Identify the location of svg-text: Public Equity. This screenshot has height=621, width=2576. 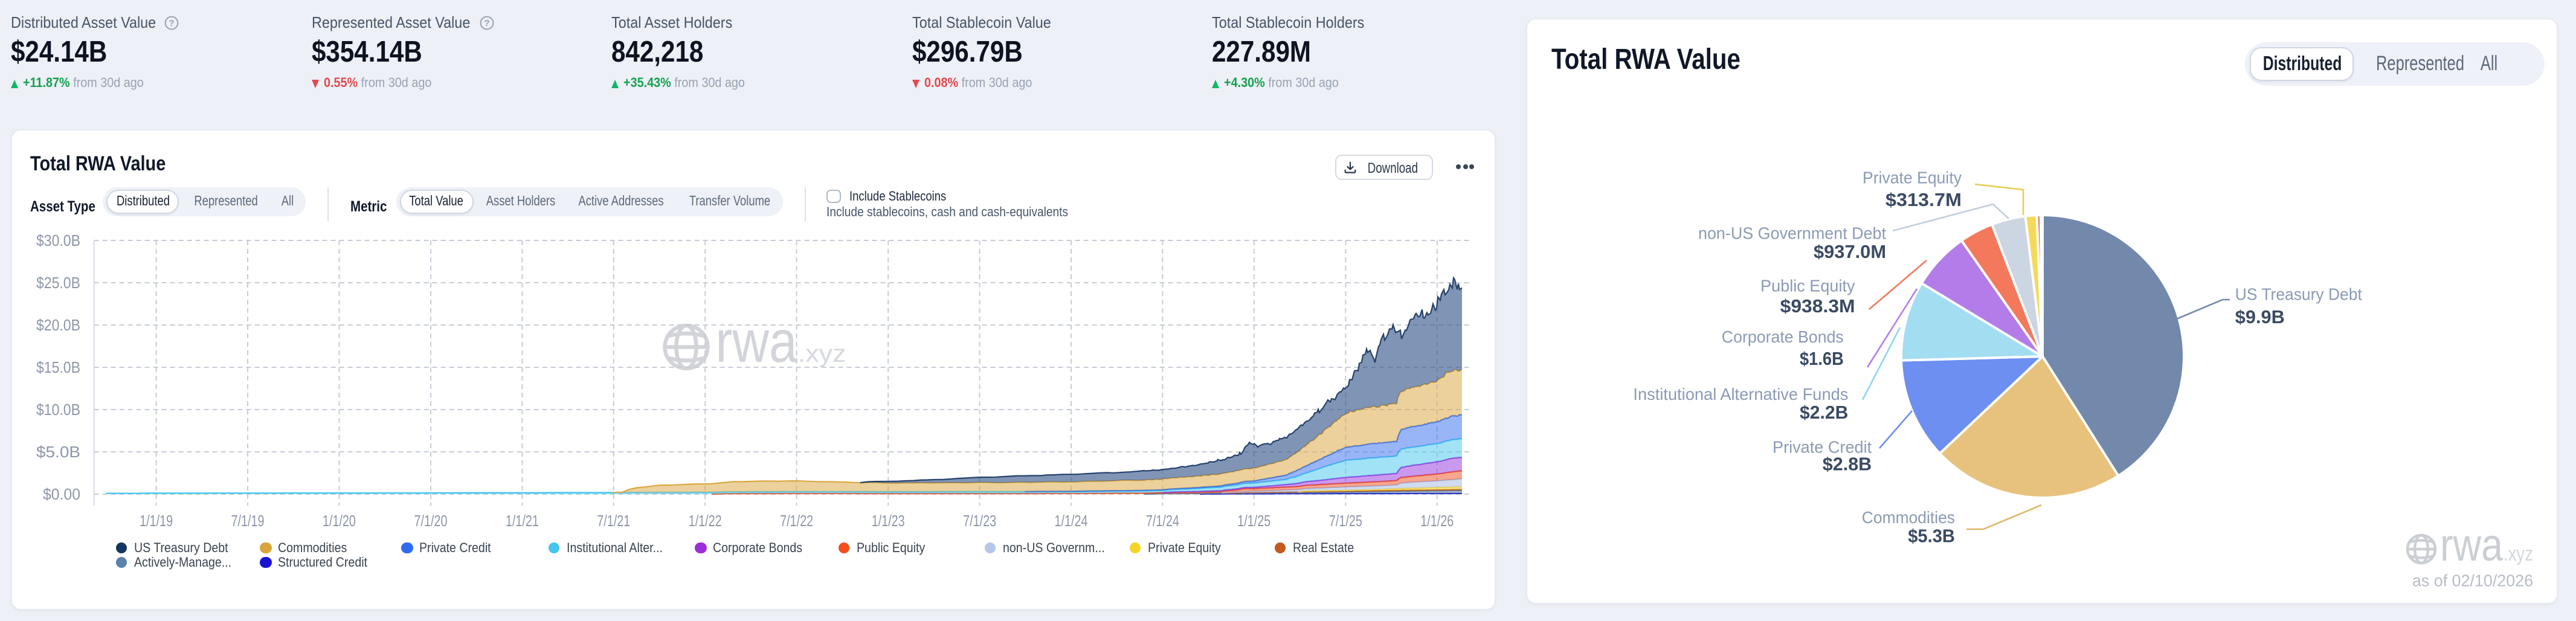
(1808, 286).